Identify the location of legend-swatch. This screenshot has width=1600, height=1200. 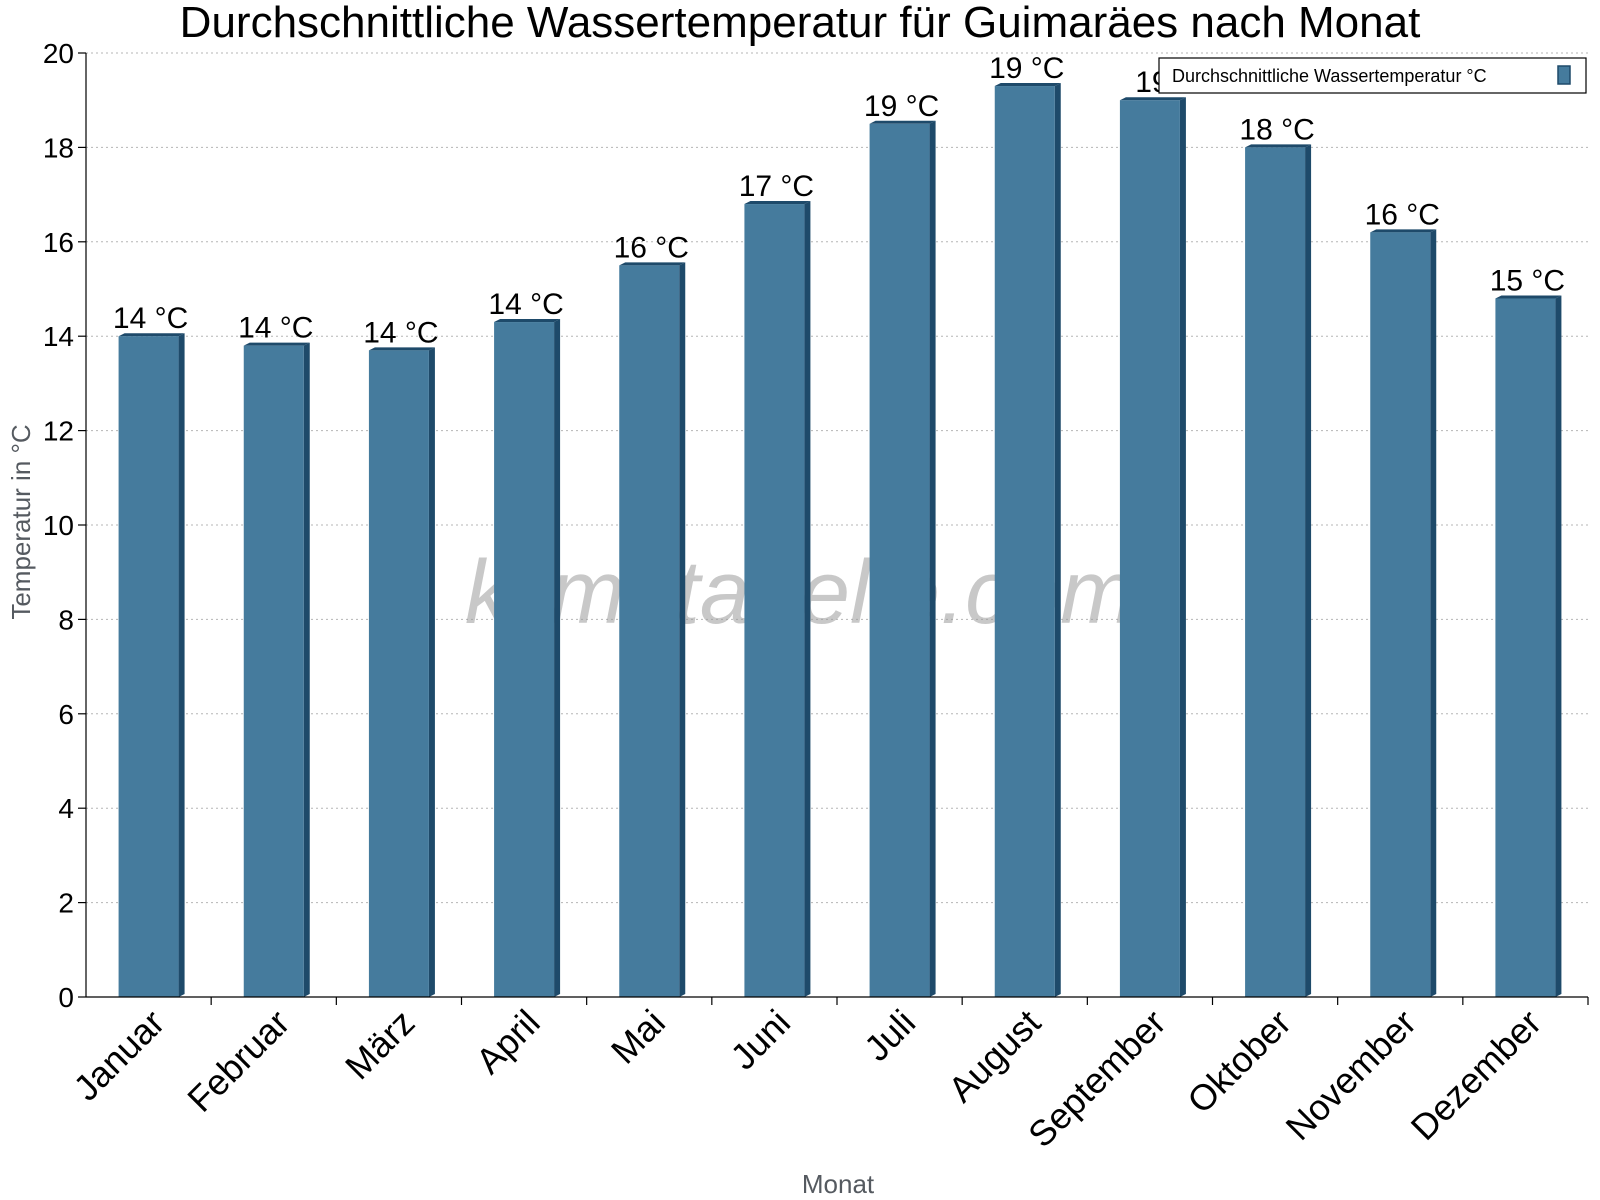
(1564, 75).